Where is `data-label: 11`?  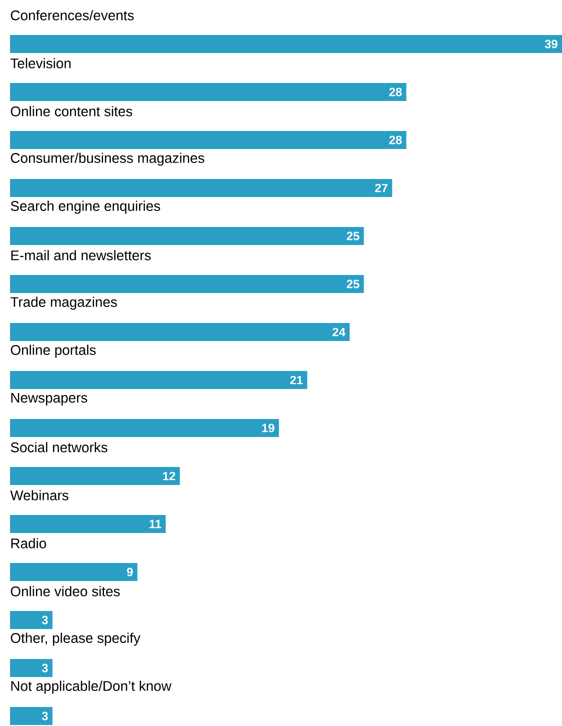
data-label: 11 is located at coordinates (156, 524).